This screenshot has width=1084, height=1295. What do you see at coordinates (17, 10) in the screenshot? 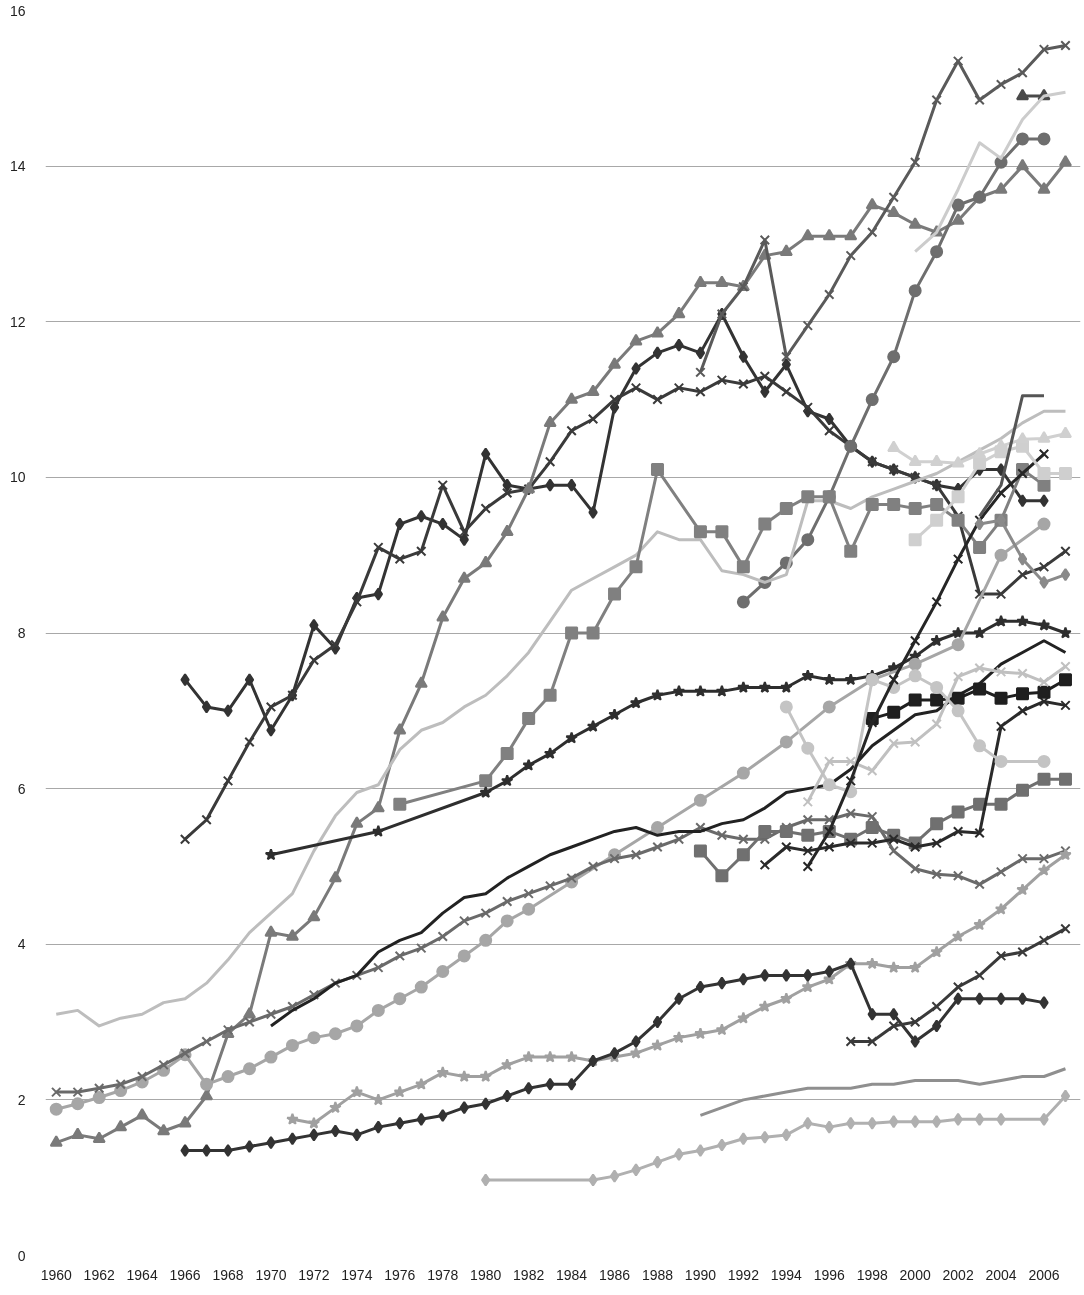
I see `y-tick-label: 16` at bounding box center [17, 10].